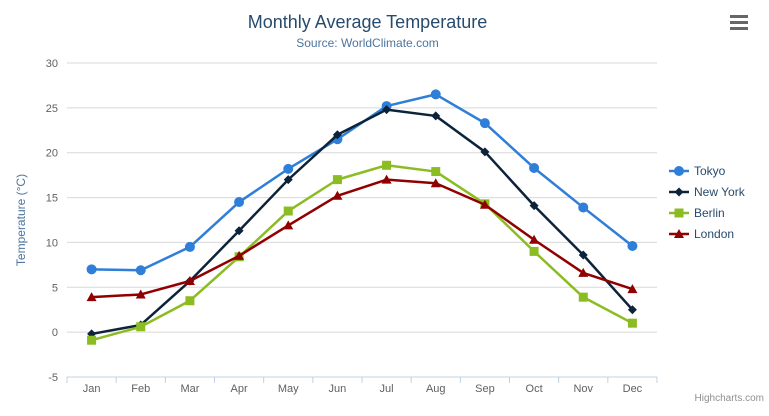  Describe the element at coordinates (362, 379) in the screenshot. I see `x-axis` at that location.